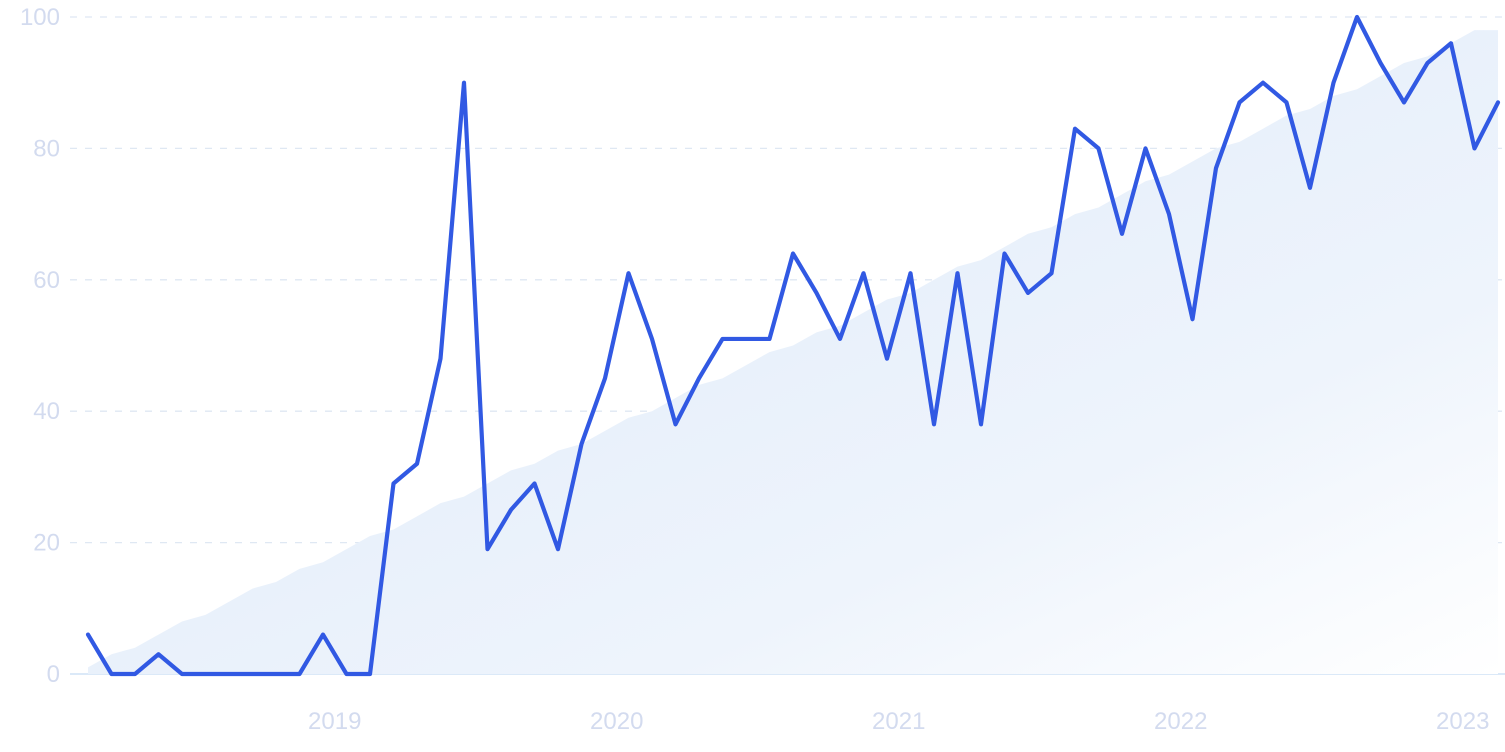 The height and width of the screenshot is (752, 1505). What do you see at coordinates (334, 721) in the screenshot?
I see `x-tick-label: 2019` at bounding box center [334, 721].